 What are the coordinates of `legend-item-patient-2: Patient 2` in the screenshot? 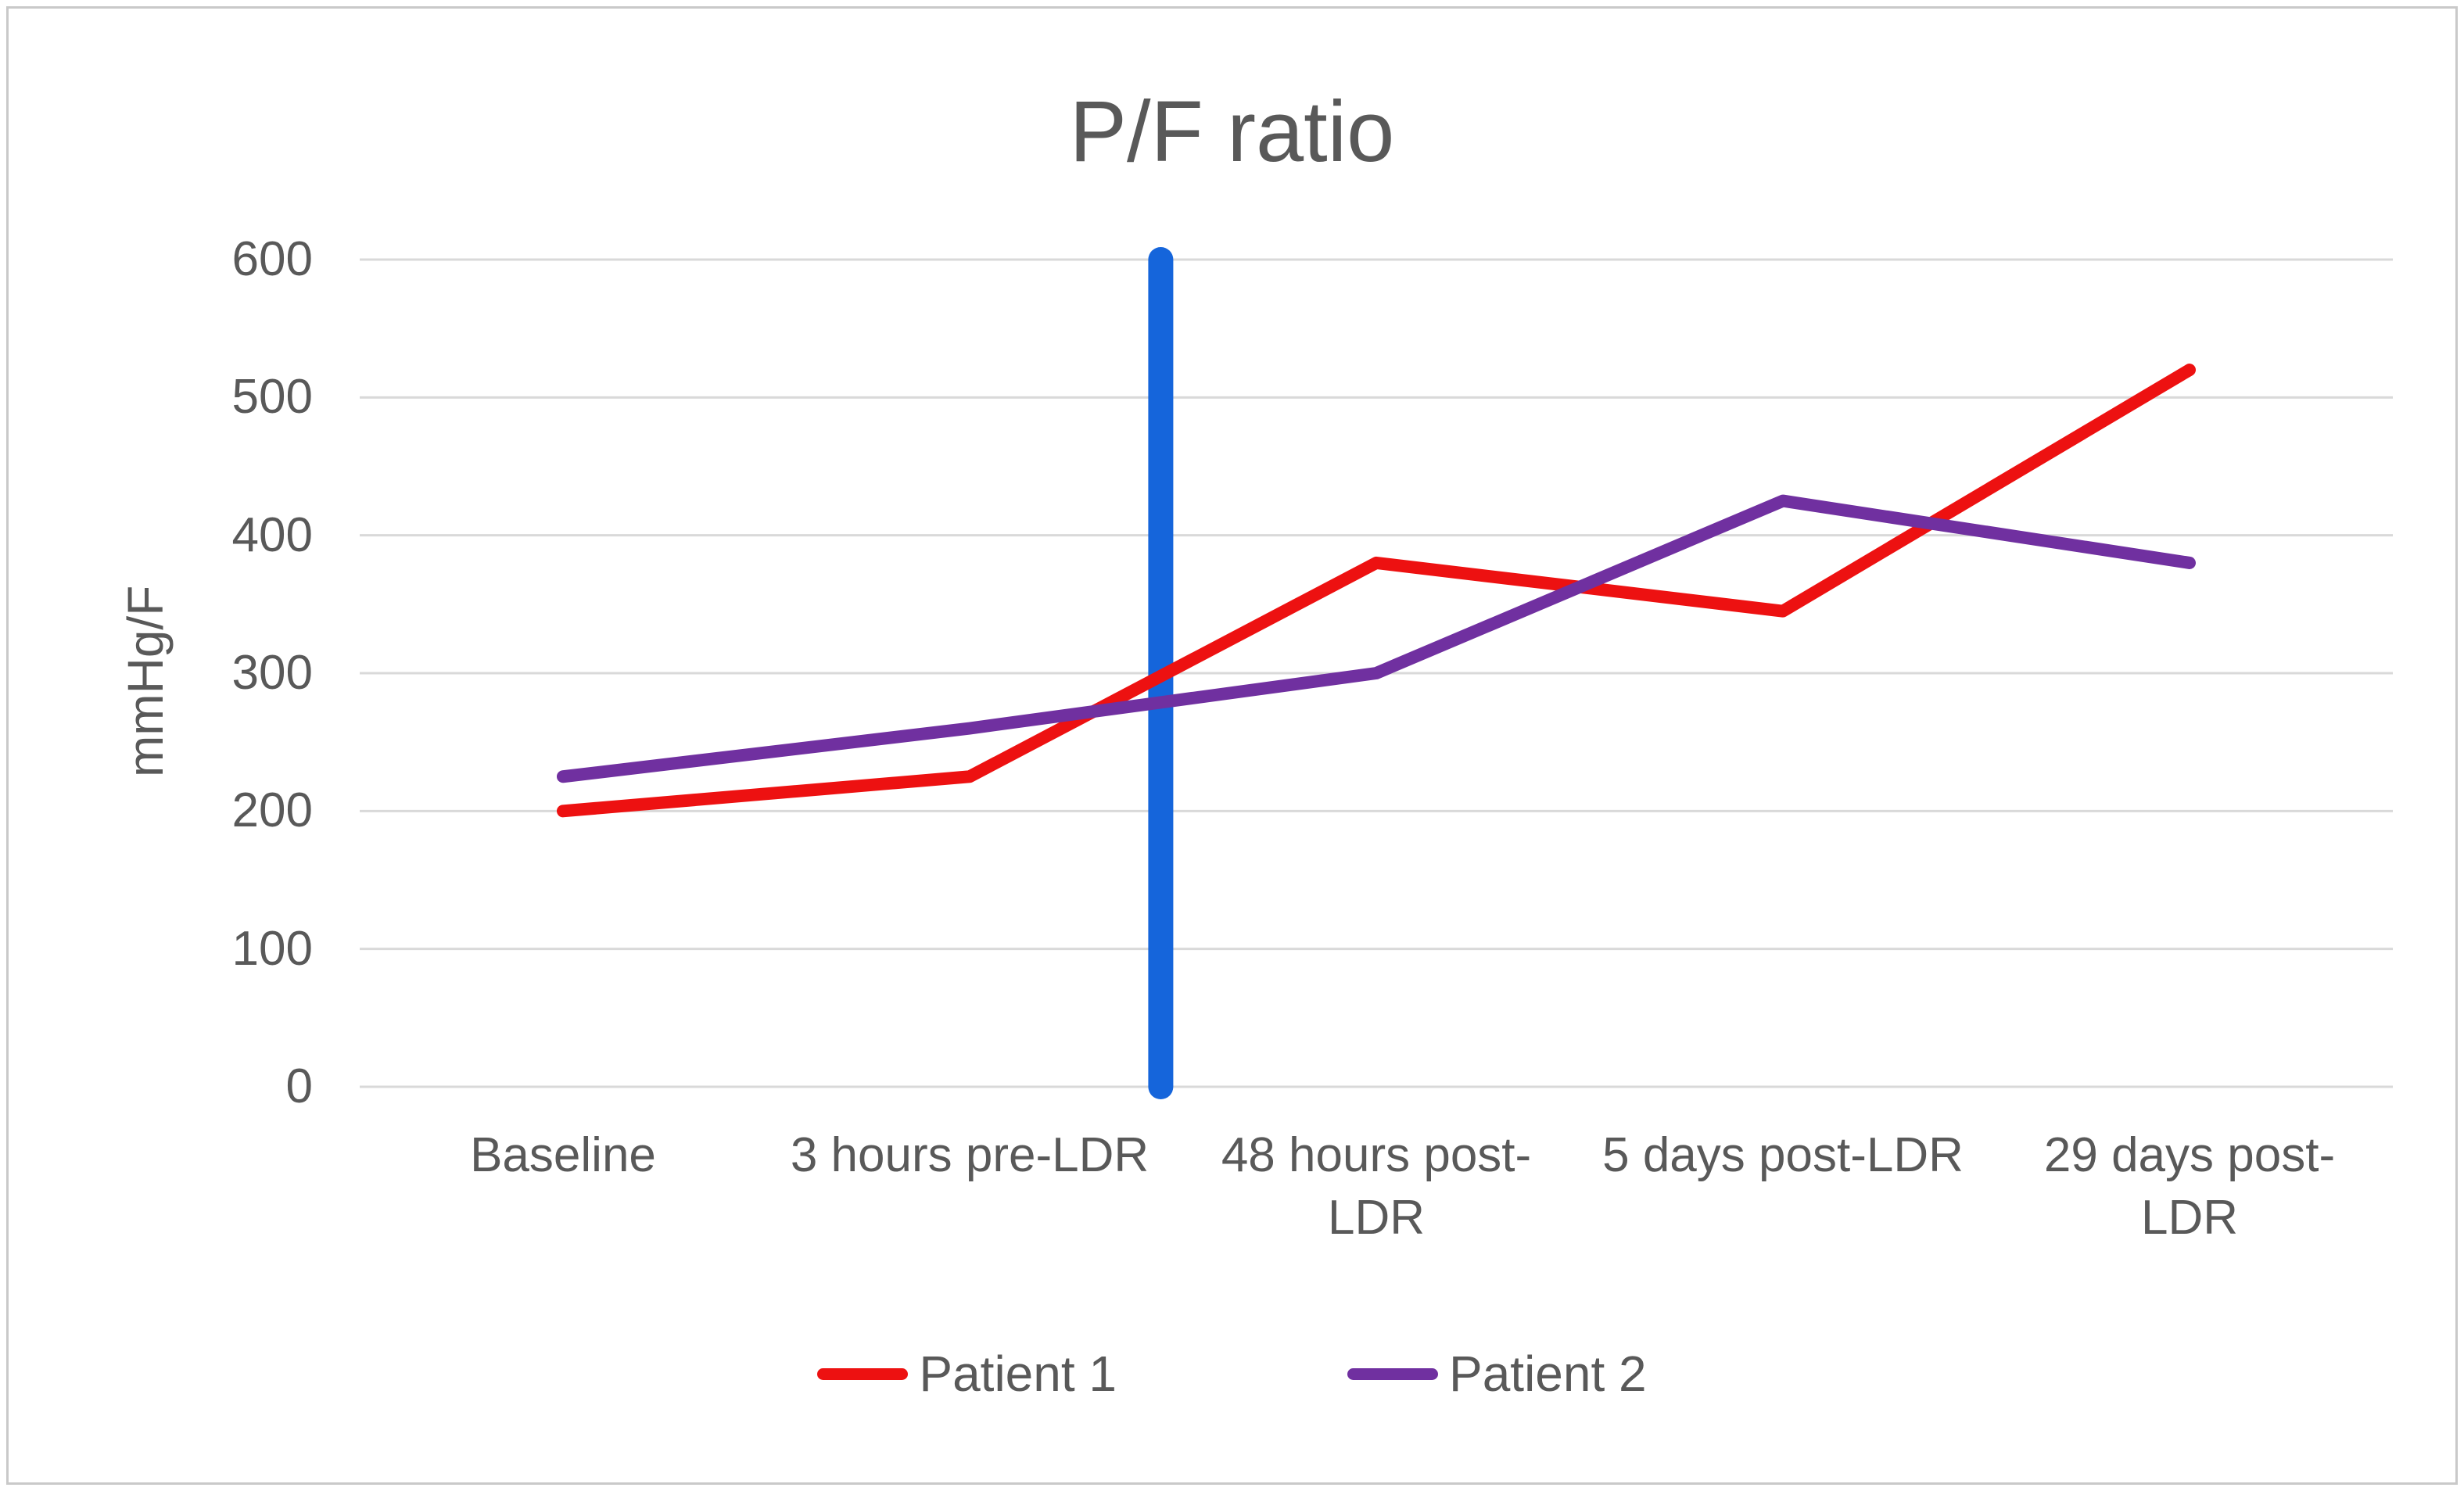 It's located at (1497, 1374).